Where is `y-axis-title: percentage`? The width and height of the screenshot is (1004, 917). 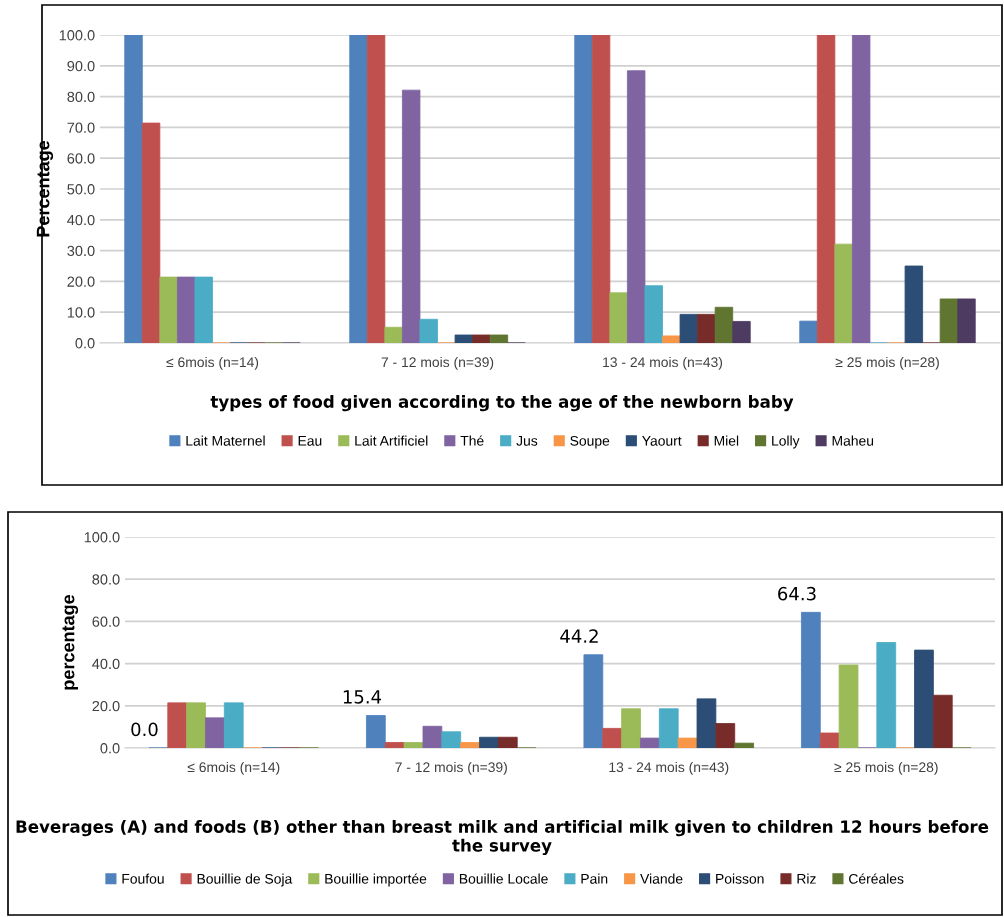
y-axis-title: percentage is located at coordinates (70, 642).